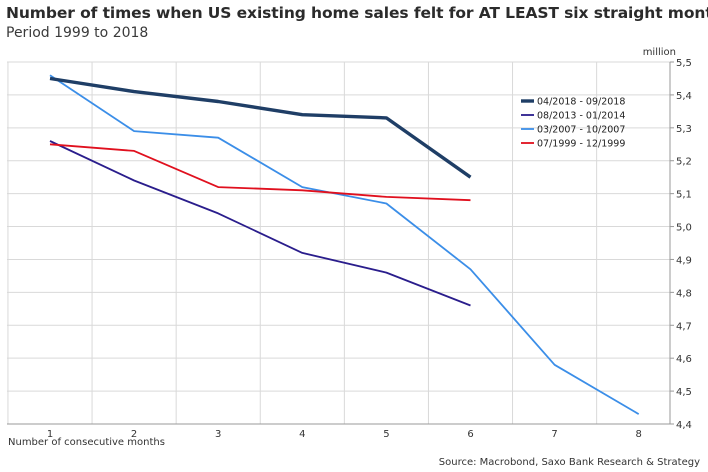 Image resolution: width=708 pixels, height=472 pixels. I want to click on y-tick-label: 5,4, so click(684, 96).